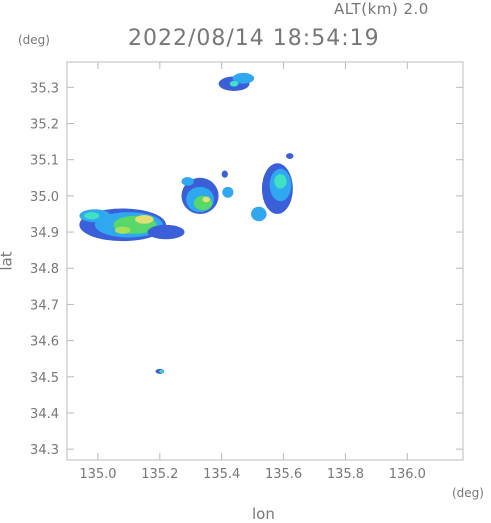  Describe the element at coordinates (44, 125) in the screenshot. I see `y-tick-label: 35.2` at that location.